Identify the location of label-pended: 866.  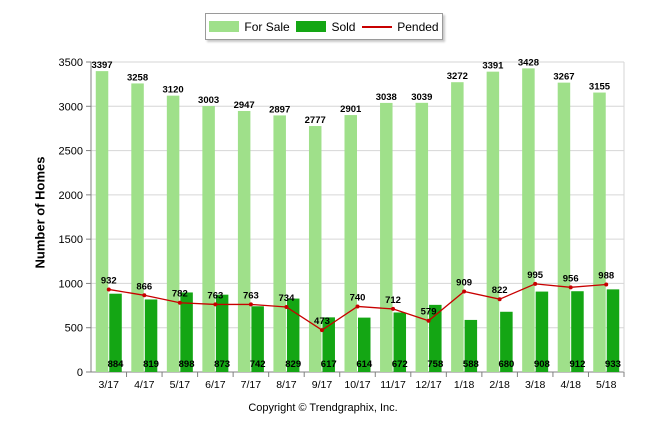
(144, 286).